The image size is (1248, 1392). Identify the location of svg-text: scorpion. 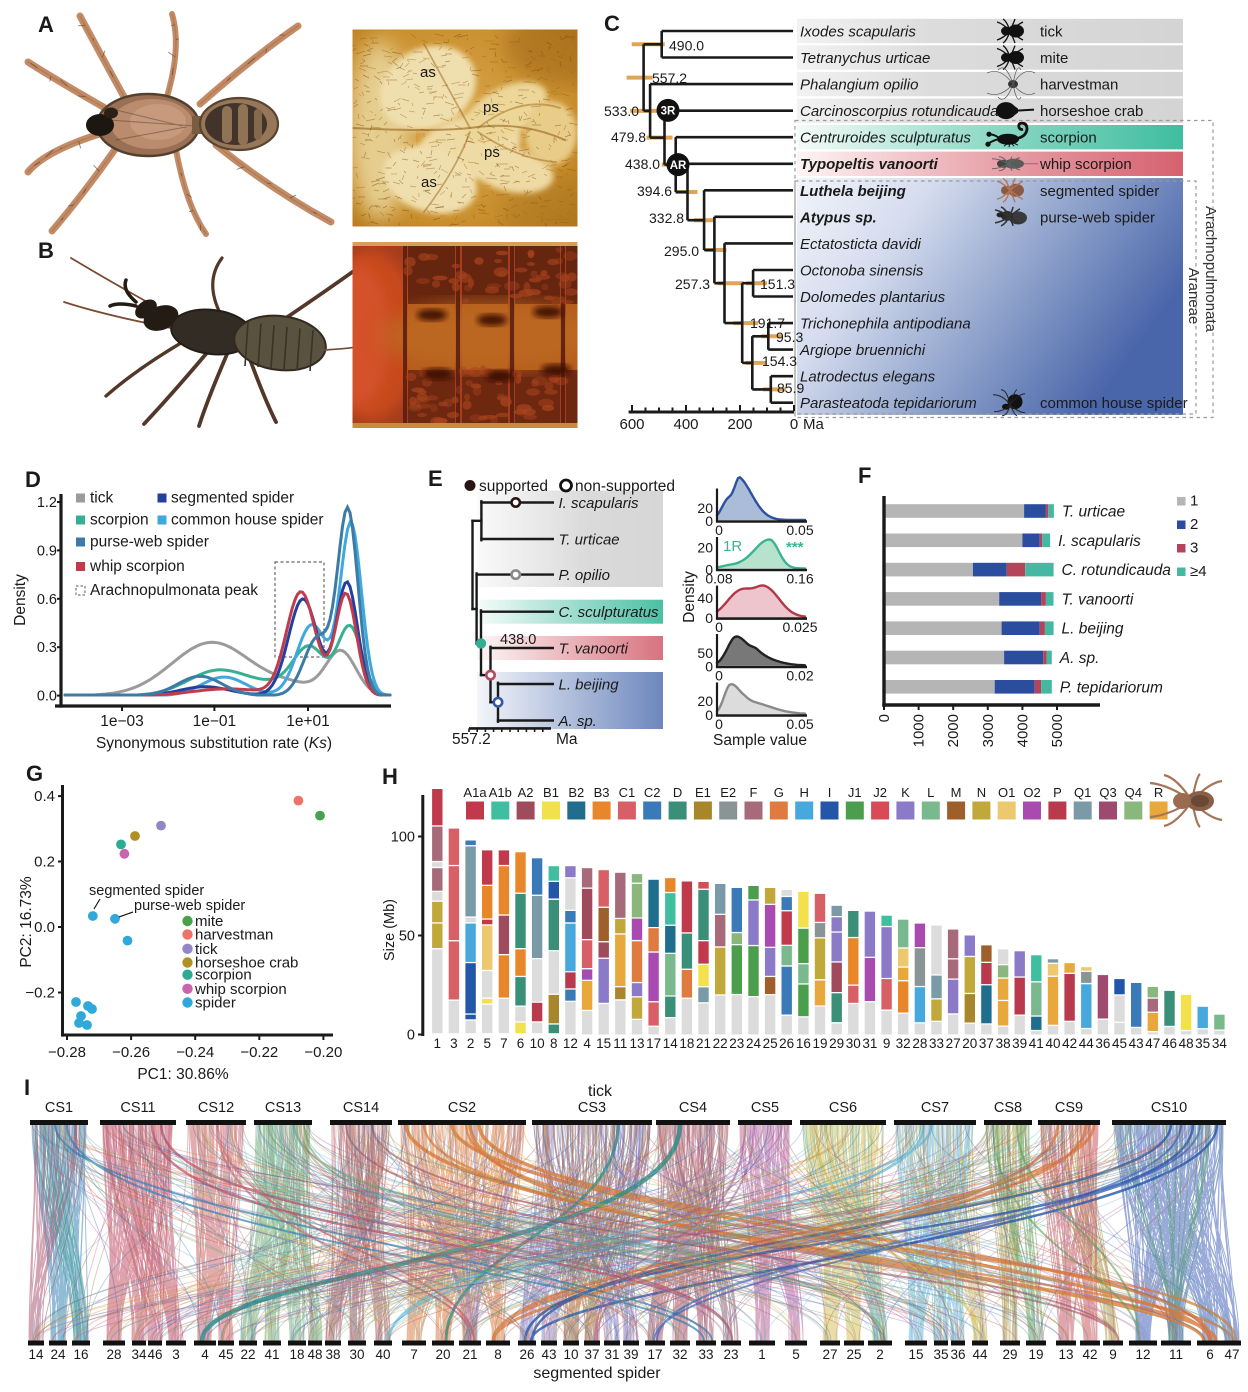
(119, 520).